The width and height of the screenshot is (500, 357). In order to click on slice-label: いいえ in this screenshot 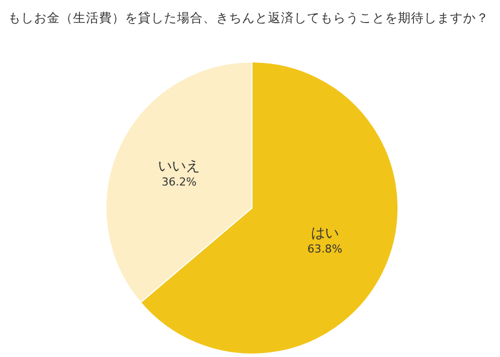, I will do `click(179, 166)`.